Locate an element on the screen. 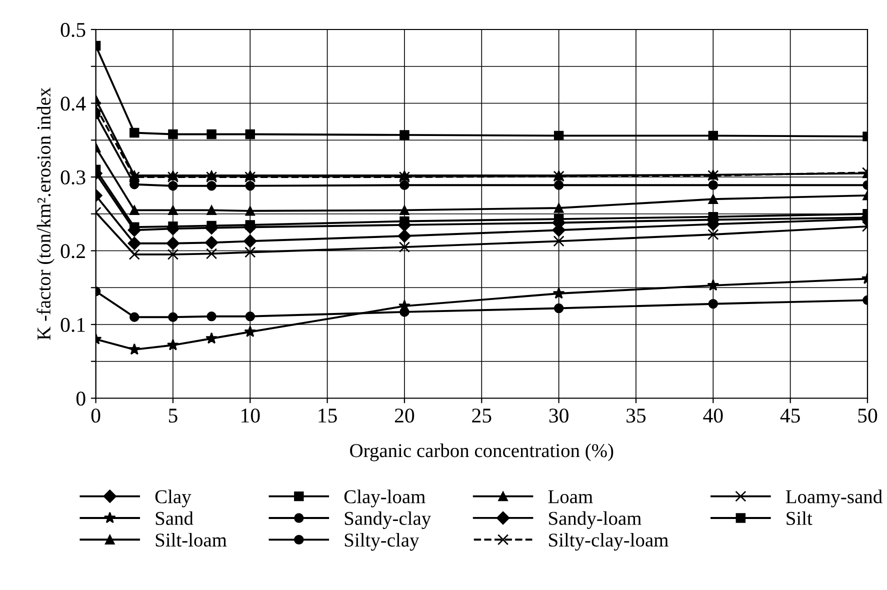 The image size is (887, 590). legend-label: Clay-loam is located at coordinates (385, 499).